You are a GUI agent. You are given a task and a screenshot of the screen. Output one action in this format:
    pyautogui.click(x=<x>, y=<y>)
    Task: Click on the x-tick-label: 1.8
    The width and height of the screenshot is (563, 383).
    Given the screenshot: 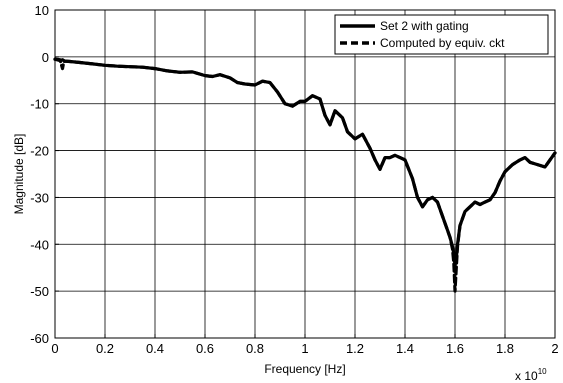 What is the action you would take?
    pyautogui.click(x=505, y=348)
    